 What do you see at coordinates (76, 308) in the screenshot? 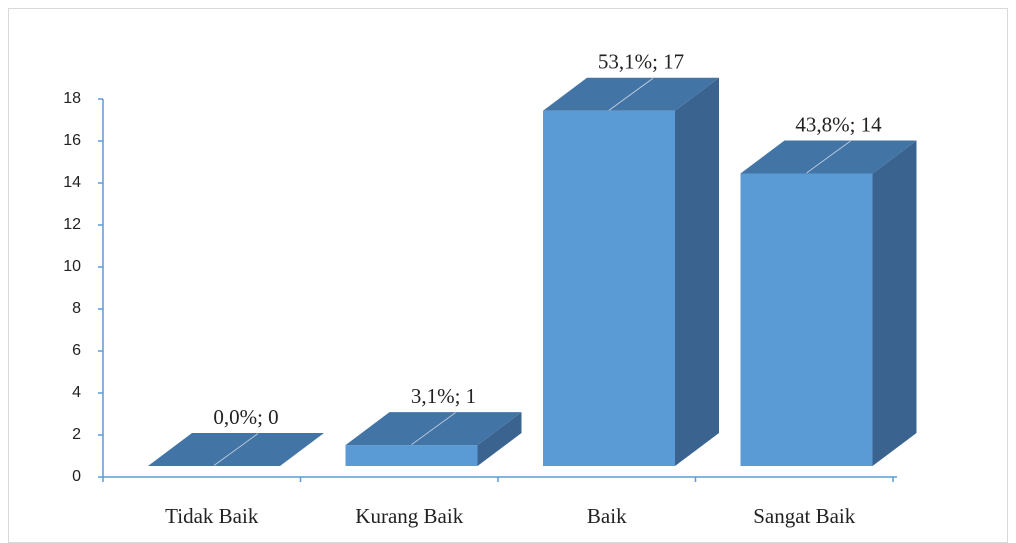
I see `y-tick-label: 8` at bounding box center [76, 308].